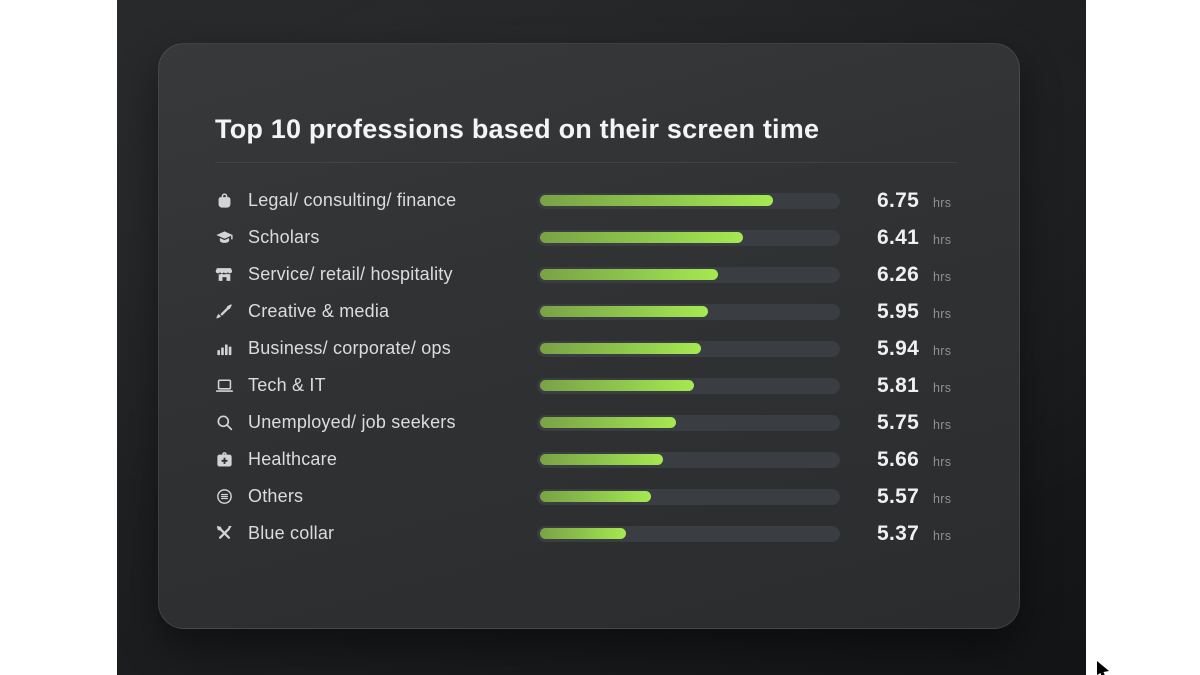 The height and width of the screenshot is (675, 1200). What do you see at coordinates (291, 533) in the screenshot?
I see `profession-label: Blue collar` at bounding box center [291, 533].